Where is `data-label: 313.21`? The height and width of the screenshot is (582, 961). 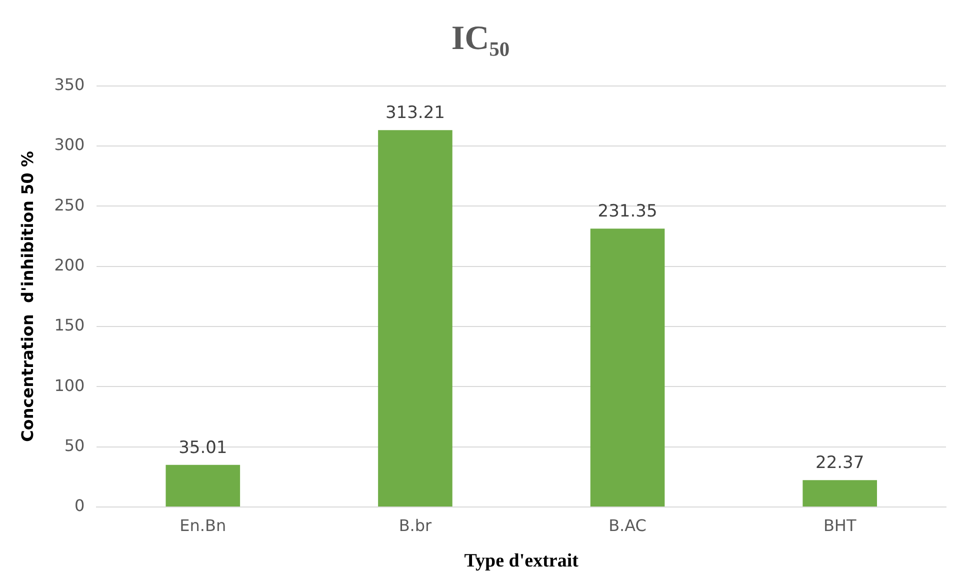 data-label: 313.21 is located at coordinates (415, 112).